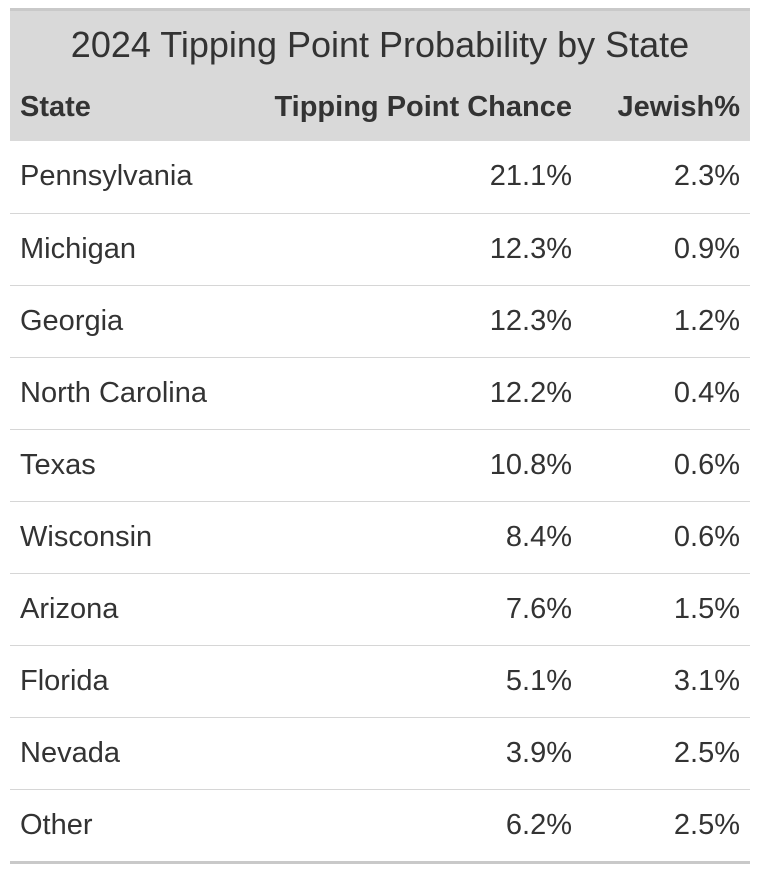  I want to click on table-cell-state: Other, so click(56, 824).